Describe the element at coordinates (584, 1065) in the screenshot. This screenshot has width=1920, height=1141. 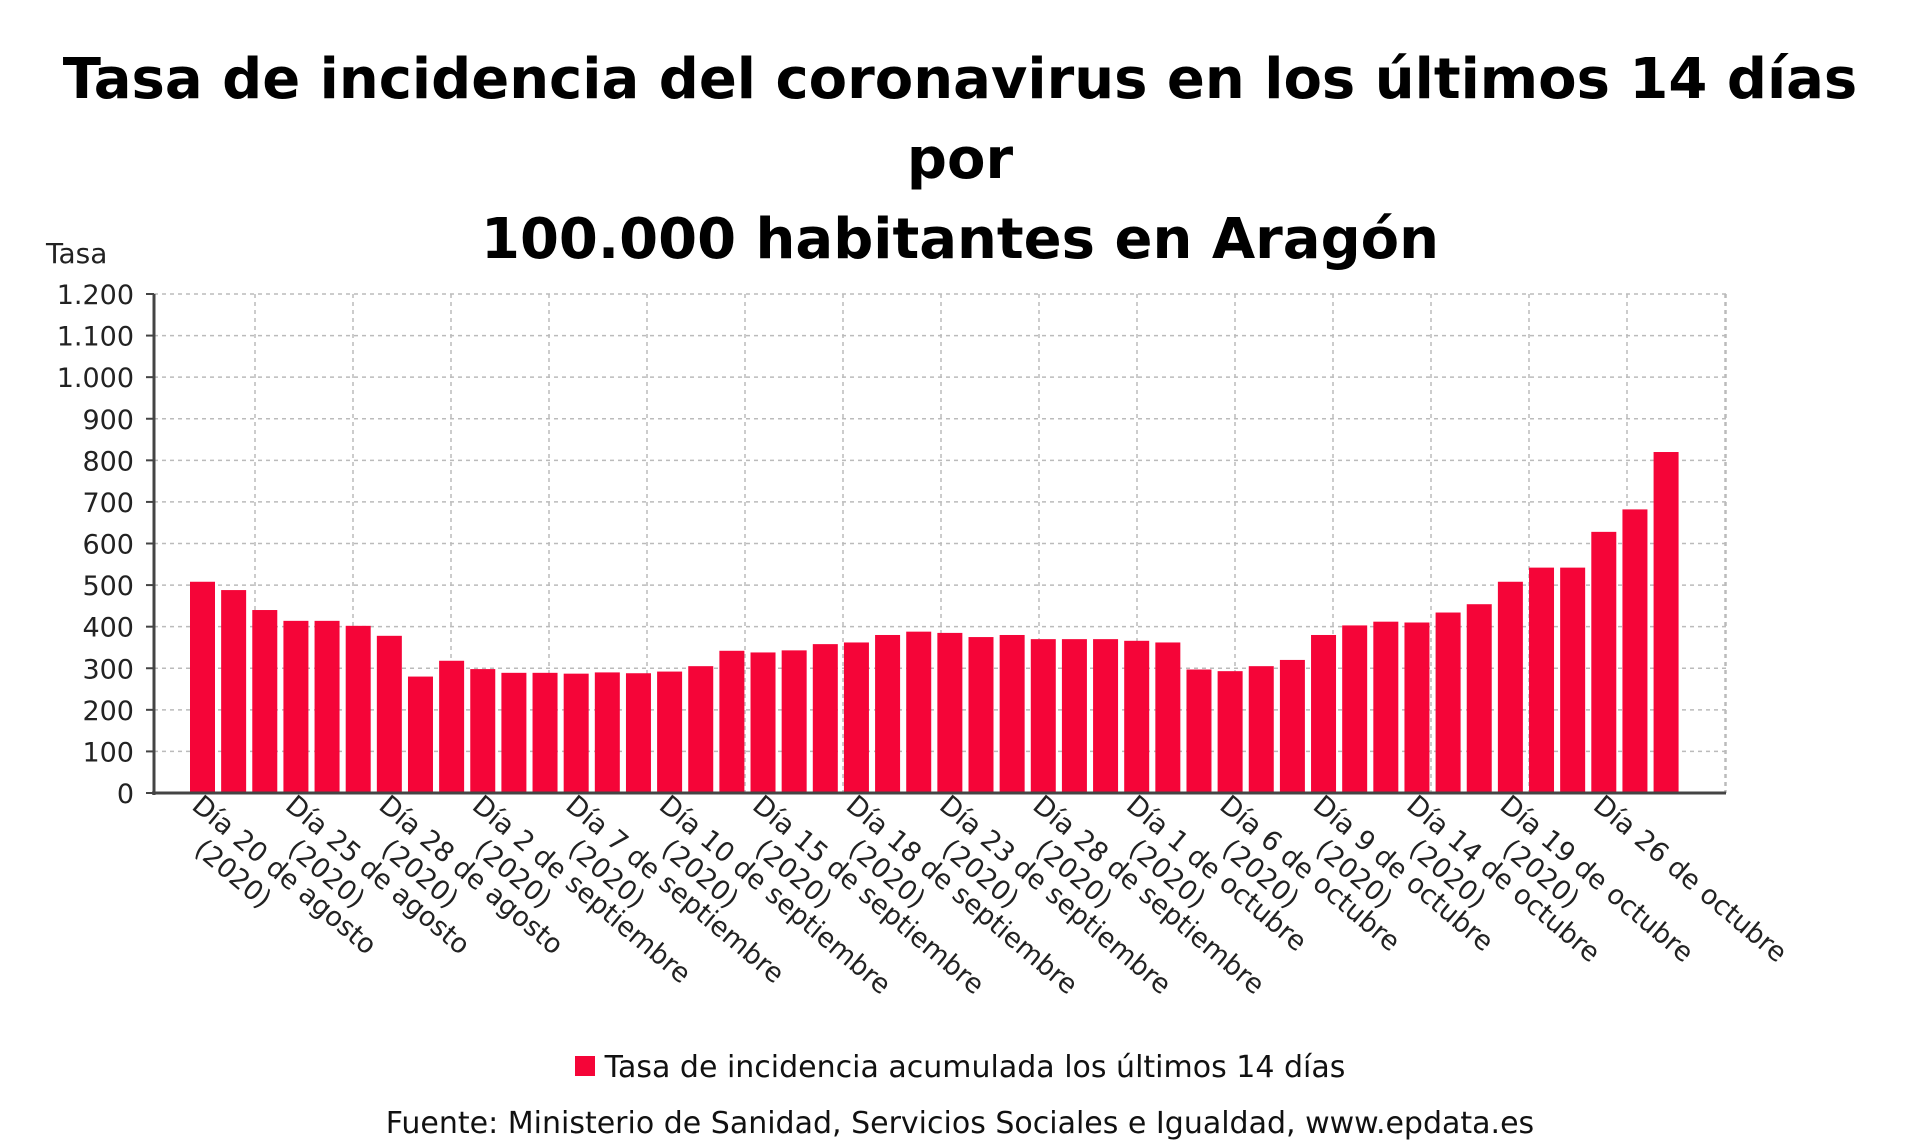
I see `legend-swatch-icon` at that location.